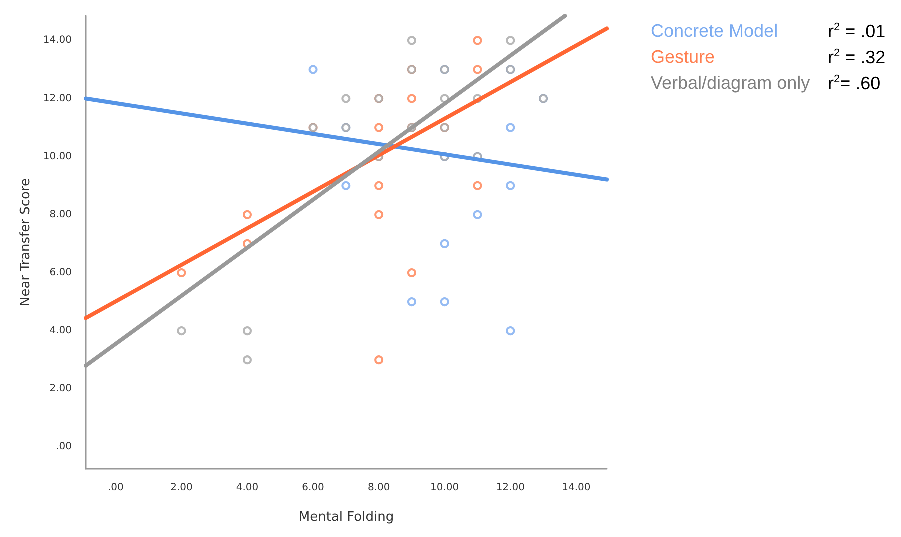 The width and height of the screenshot is (901, 537). Describe the element at coordinates (379, 488) in the screenshot. I see `x-tick-label: 8.00` at that location.